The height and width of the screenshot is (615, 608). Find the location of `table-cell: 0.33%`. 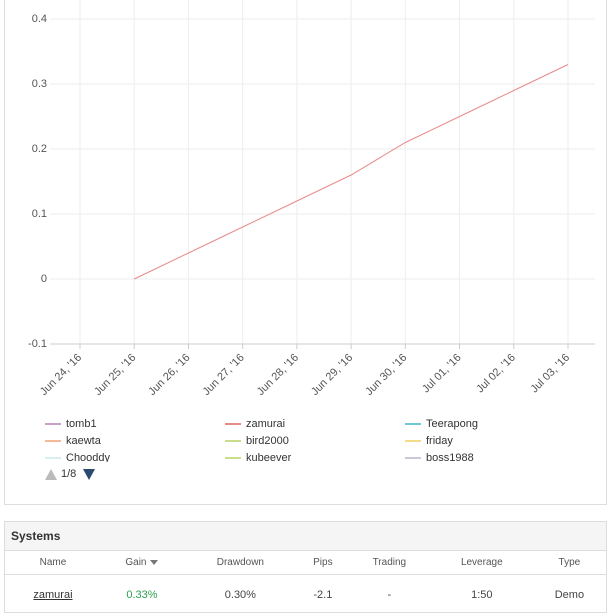

table-cell: 0.33% is located at coordinates (142, 595).